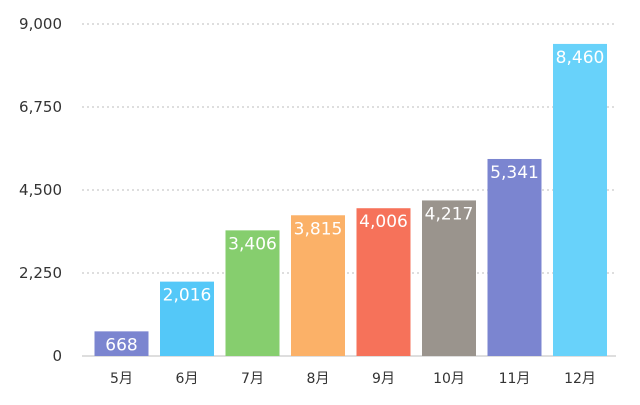 This screenshot has width=640, height=405. I want to click on bar-value-label: 4,217, so click(449, 214).